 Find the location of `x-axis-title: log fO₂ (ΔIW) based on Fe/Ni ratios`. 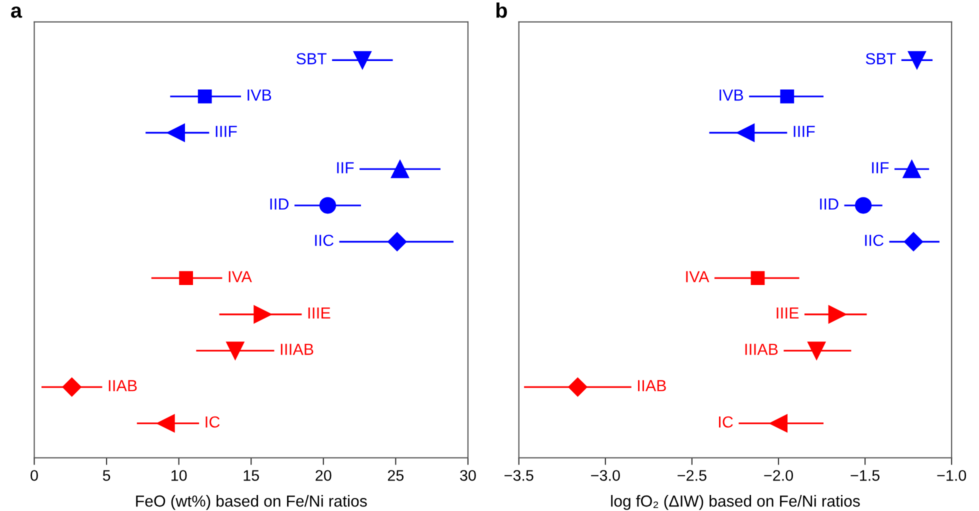

x-axis-title: log fO₂ (ΔIW) based on Fe/Ni ratios is located at coordinates (735, 502).